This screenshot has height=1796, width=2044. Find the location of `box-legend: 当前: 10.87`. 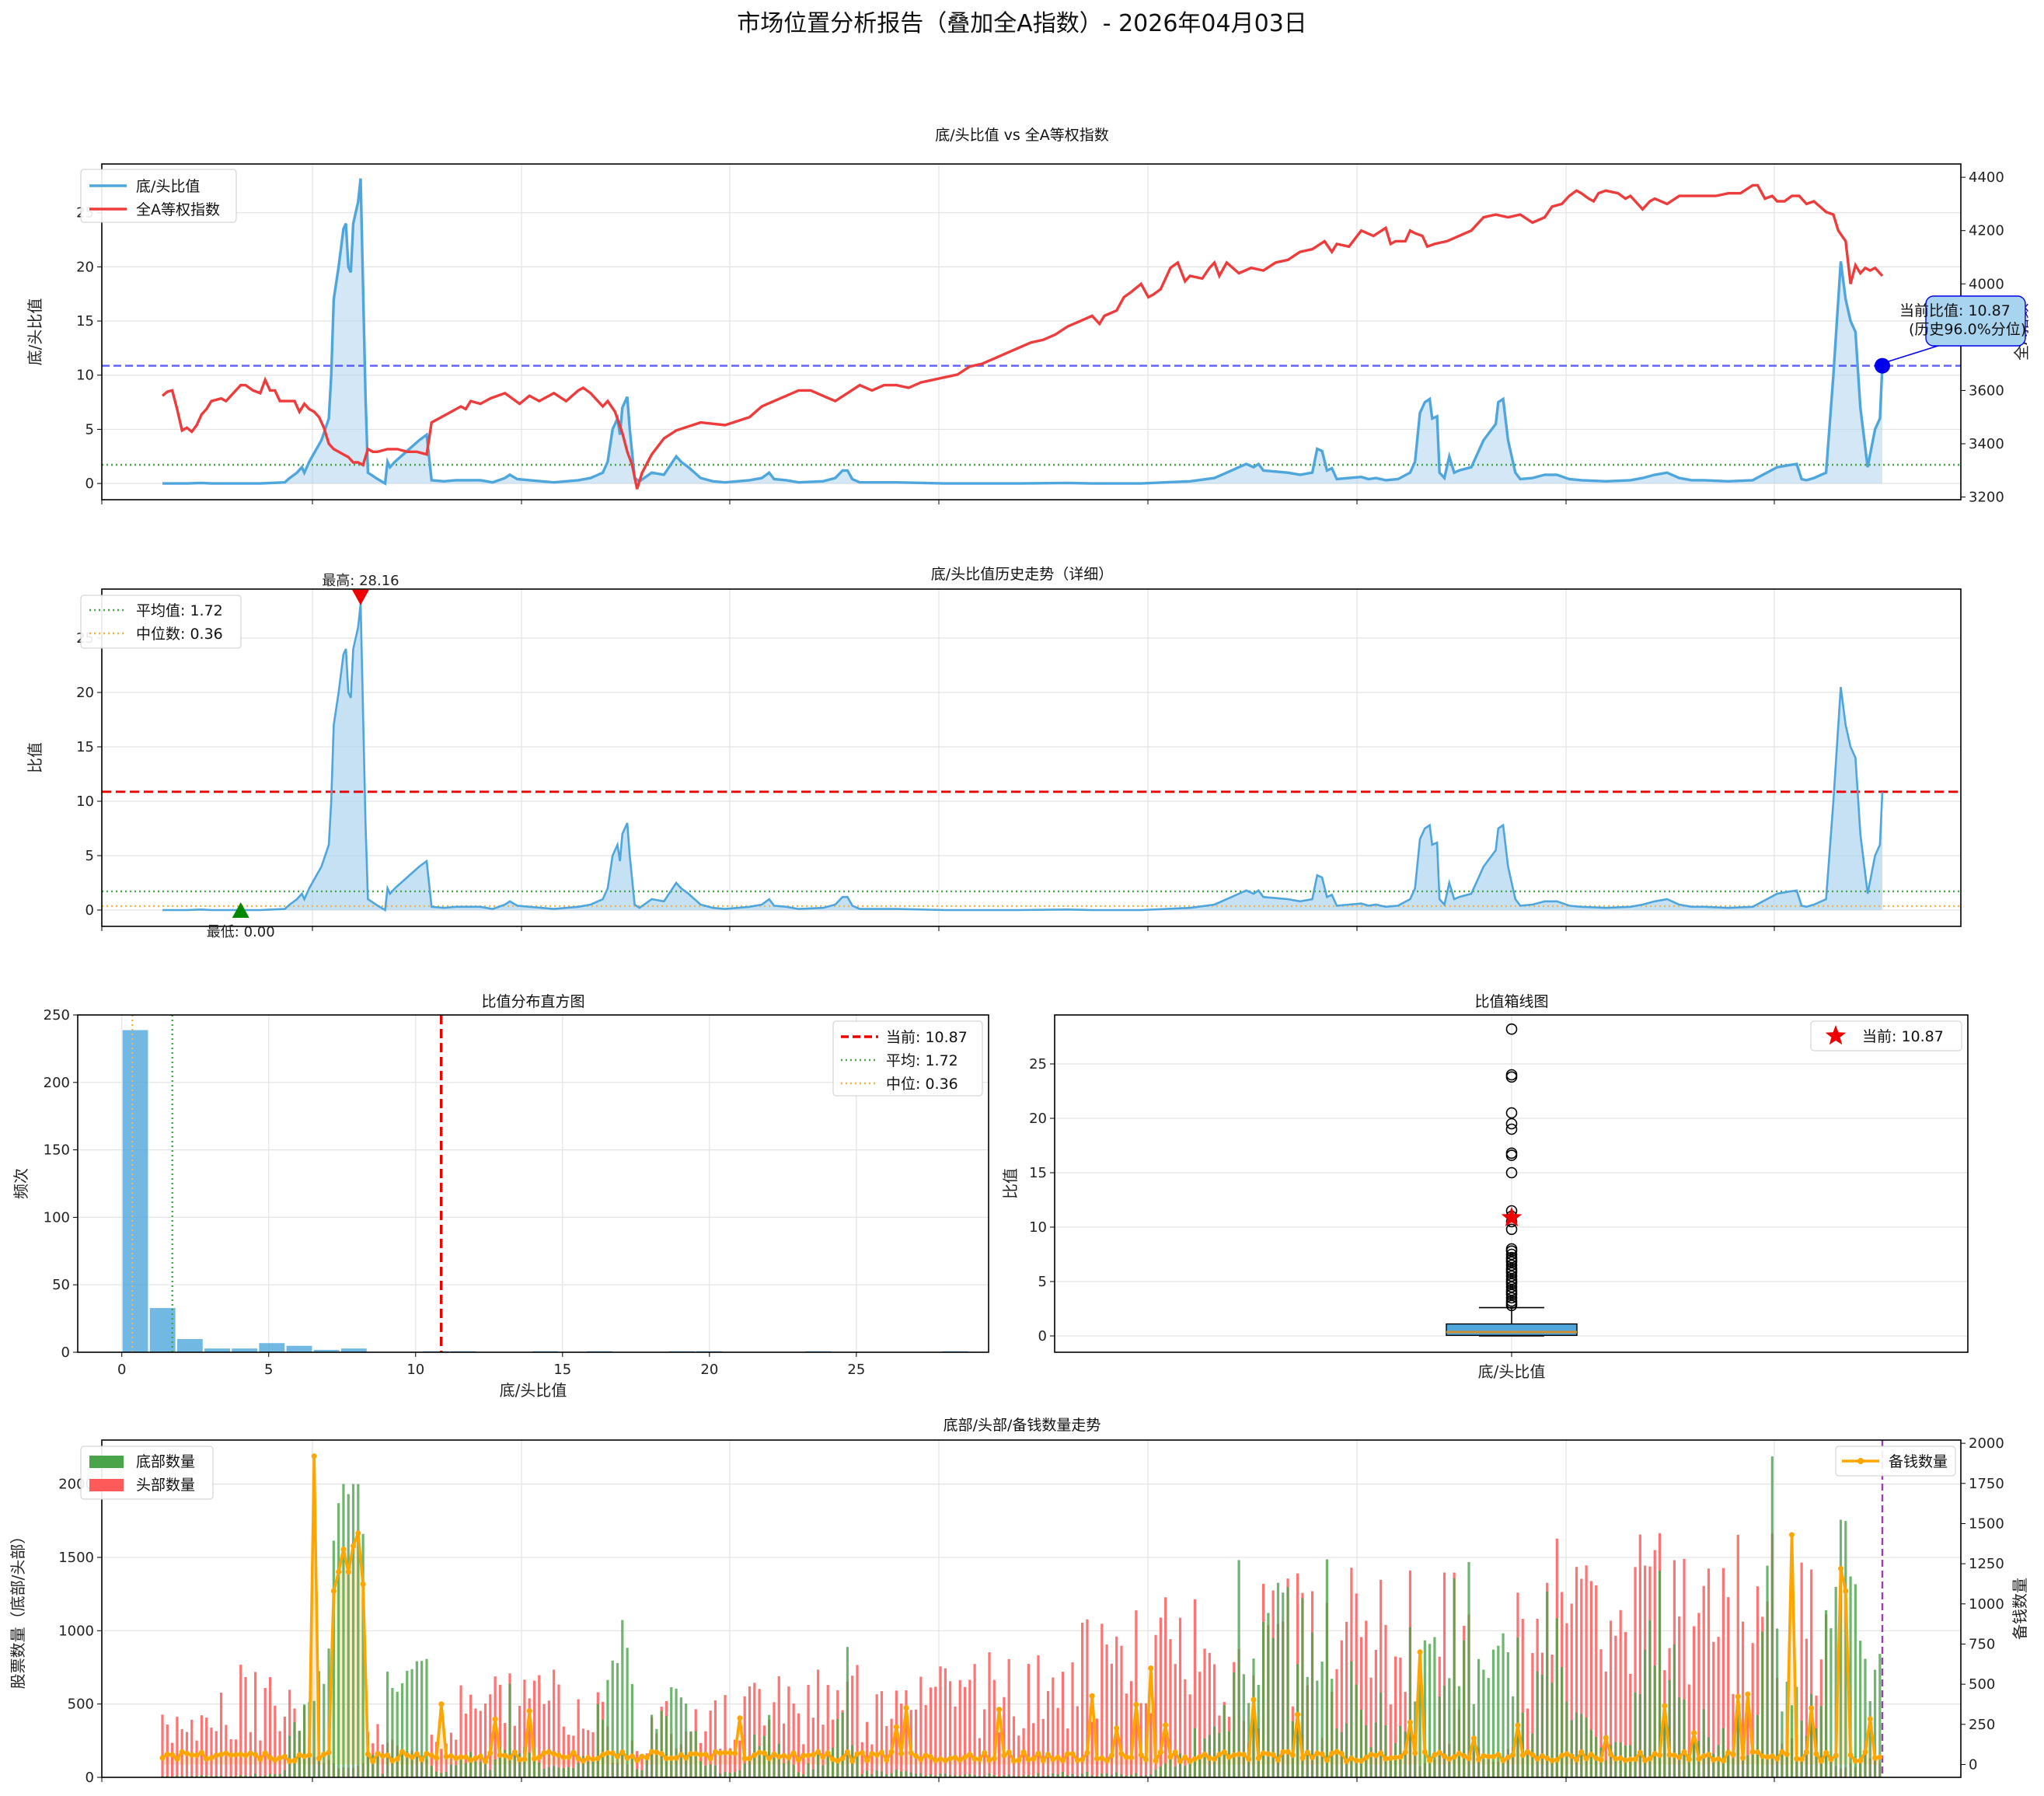

box-legend: 当前: 10.87 is located at coordinates (1886, 1035).